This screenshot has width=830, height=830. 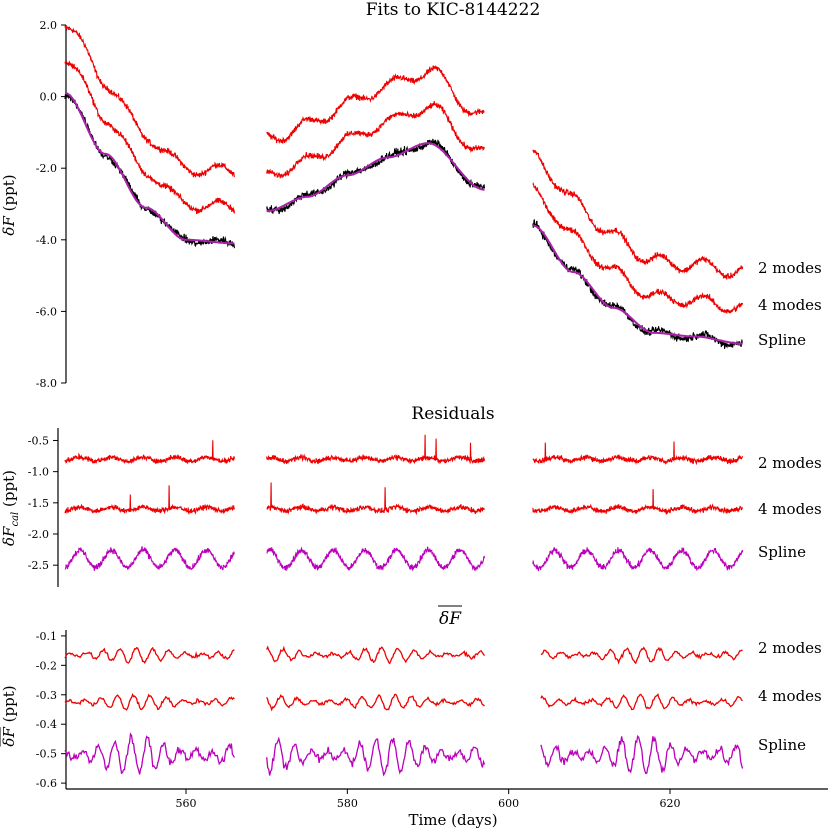 What do you see at coordinates (670, 803) in the screenshot?
I see `x-tick-label: 620` at bounding box center [670, 803].